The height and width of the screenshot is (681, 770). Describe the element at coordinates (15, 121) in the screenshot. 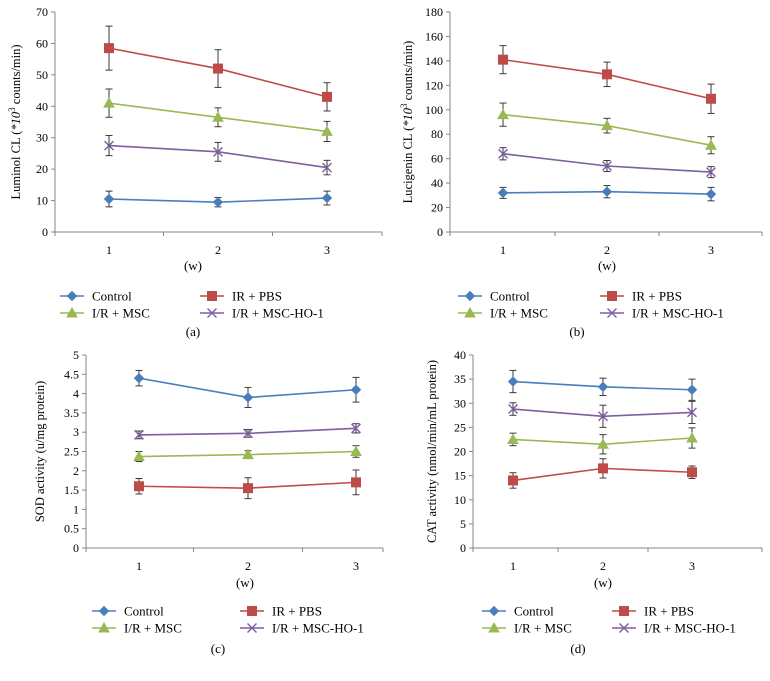

I see `y-axis-label: Luminol CL (*103 counts/min)` at that location.